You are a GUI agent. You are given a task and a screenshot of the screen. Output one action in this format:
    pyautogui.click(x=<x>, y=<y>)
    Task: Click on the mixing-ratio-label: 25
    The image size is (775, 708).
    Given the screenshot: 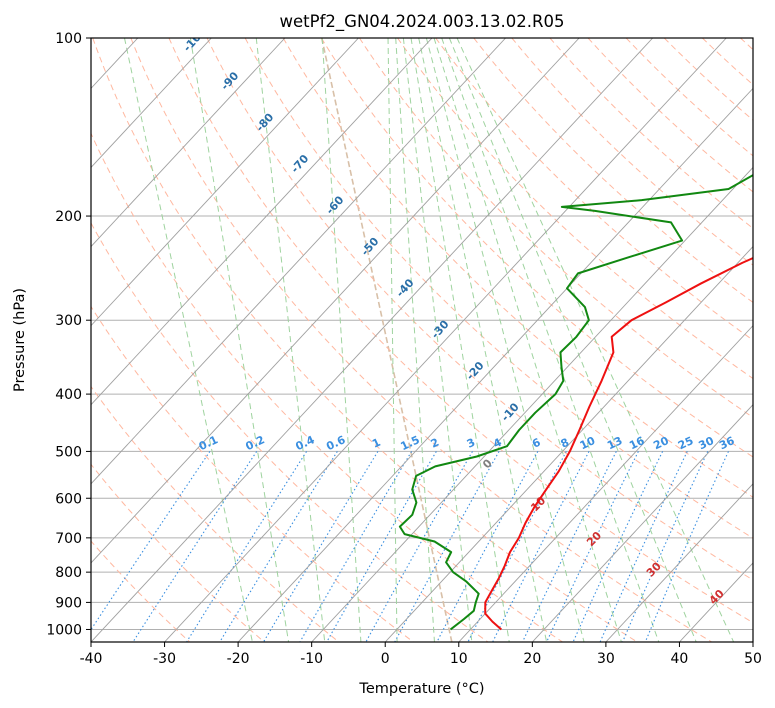 What is the action you would take?
    pyautogui.click(x=685, y=443)
    